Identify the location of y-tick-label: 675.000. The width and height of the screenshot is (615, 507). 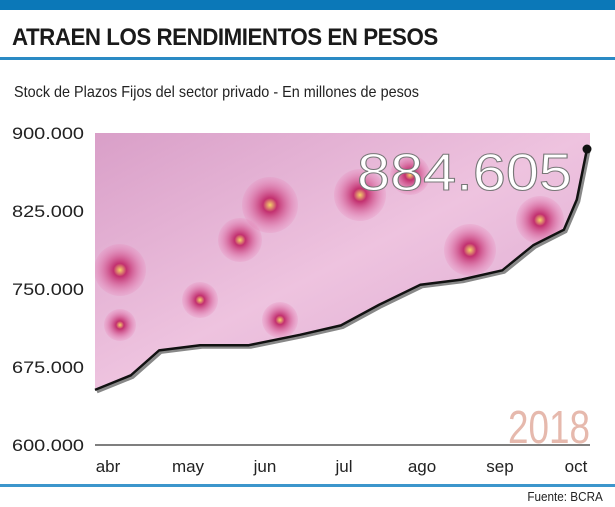
(48, 367).